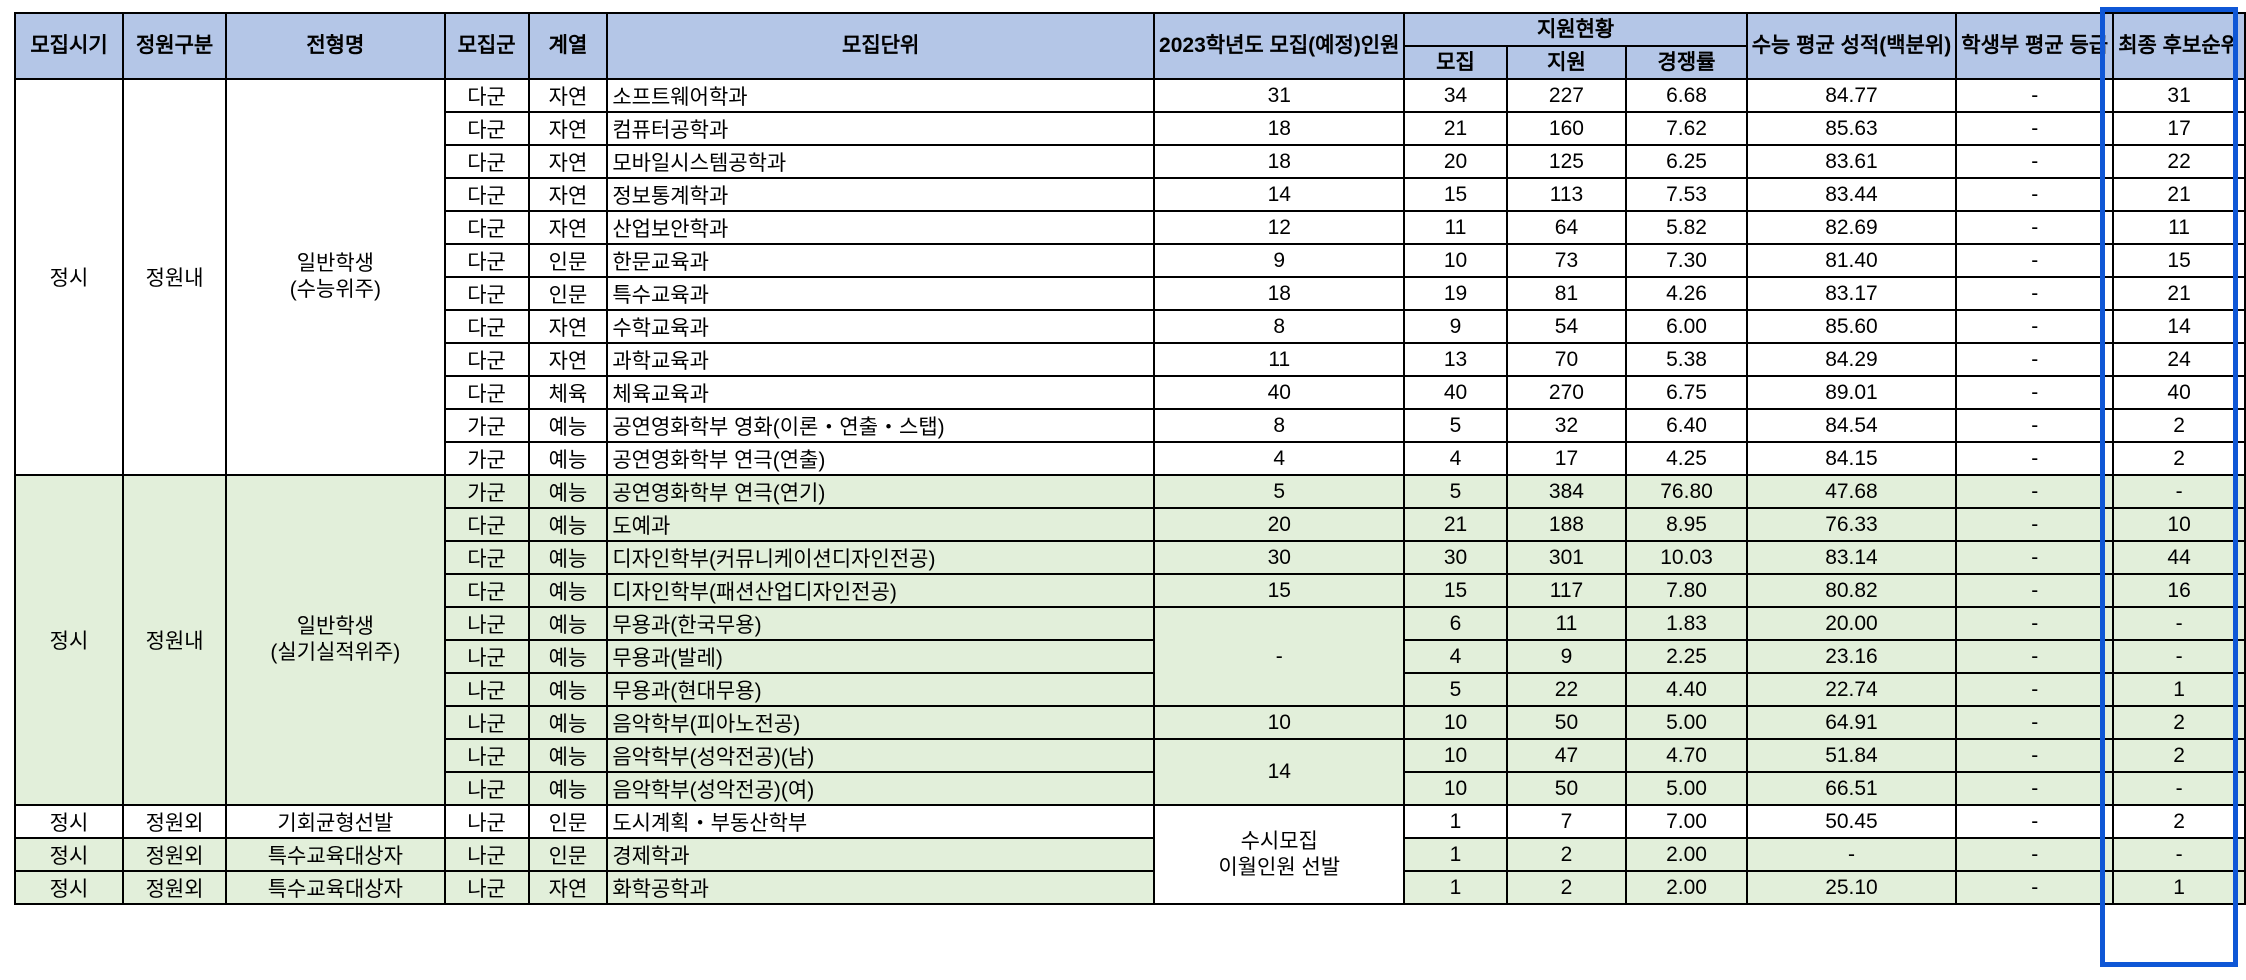 The image size is (2246, 980). What do you see at coordinates (881, 425) in the screenshot?
I see `unit-cell: 공연영화학부 영화(이론・연출・스탭)` at bounding box center [881, 425].